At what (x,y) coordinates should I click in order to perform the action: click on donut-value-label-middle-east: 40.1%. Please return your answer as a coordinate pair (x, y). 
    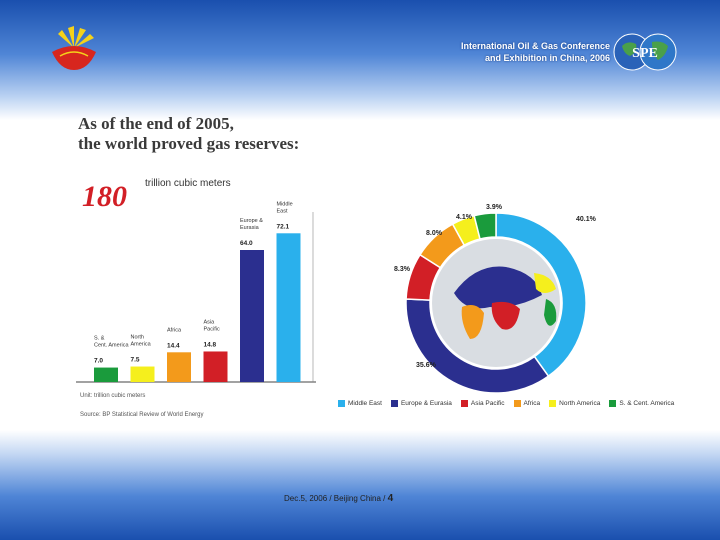
    Looking at the image, I should click on (586, 219).